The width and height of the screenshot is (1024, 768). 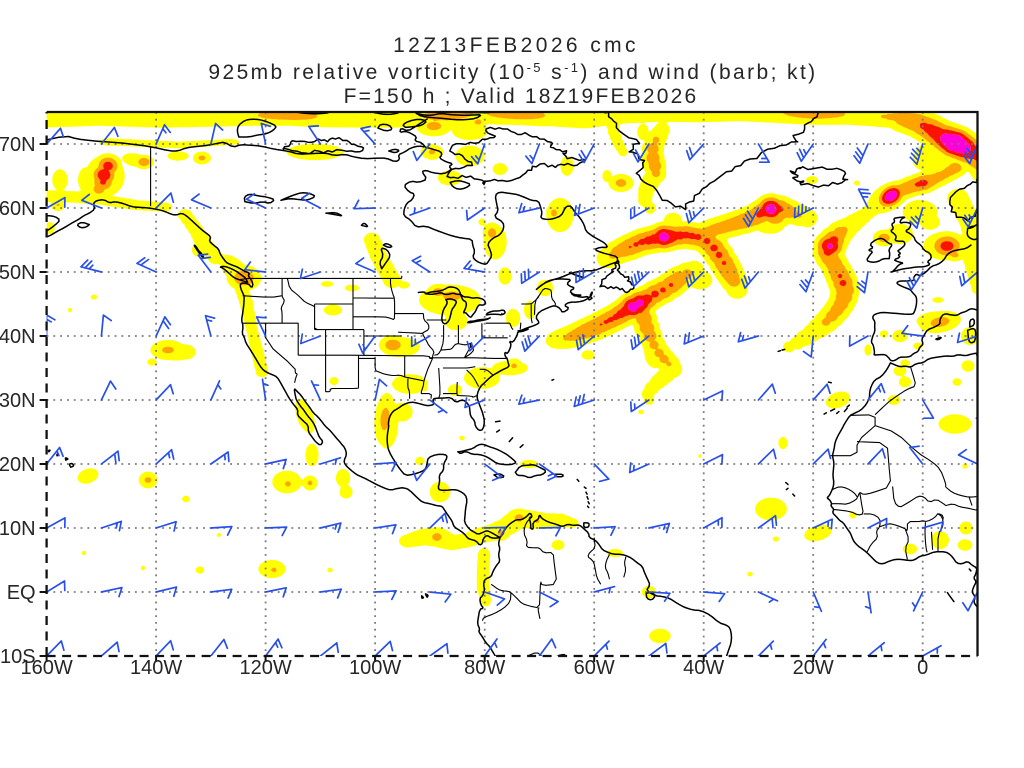 I want to click on svg-text: 120W, so click(x=265, y=668).